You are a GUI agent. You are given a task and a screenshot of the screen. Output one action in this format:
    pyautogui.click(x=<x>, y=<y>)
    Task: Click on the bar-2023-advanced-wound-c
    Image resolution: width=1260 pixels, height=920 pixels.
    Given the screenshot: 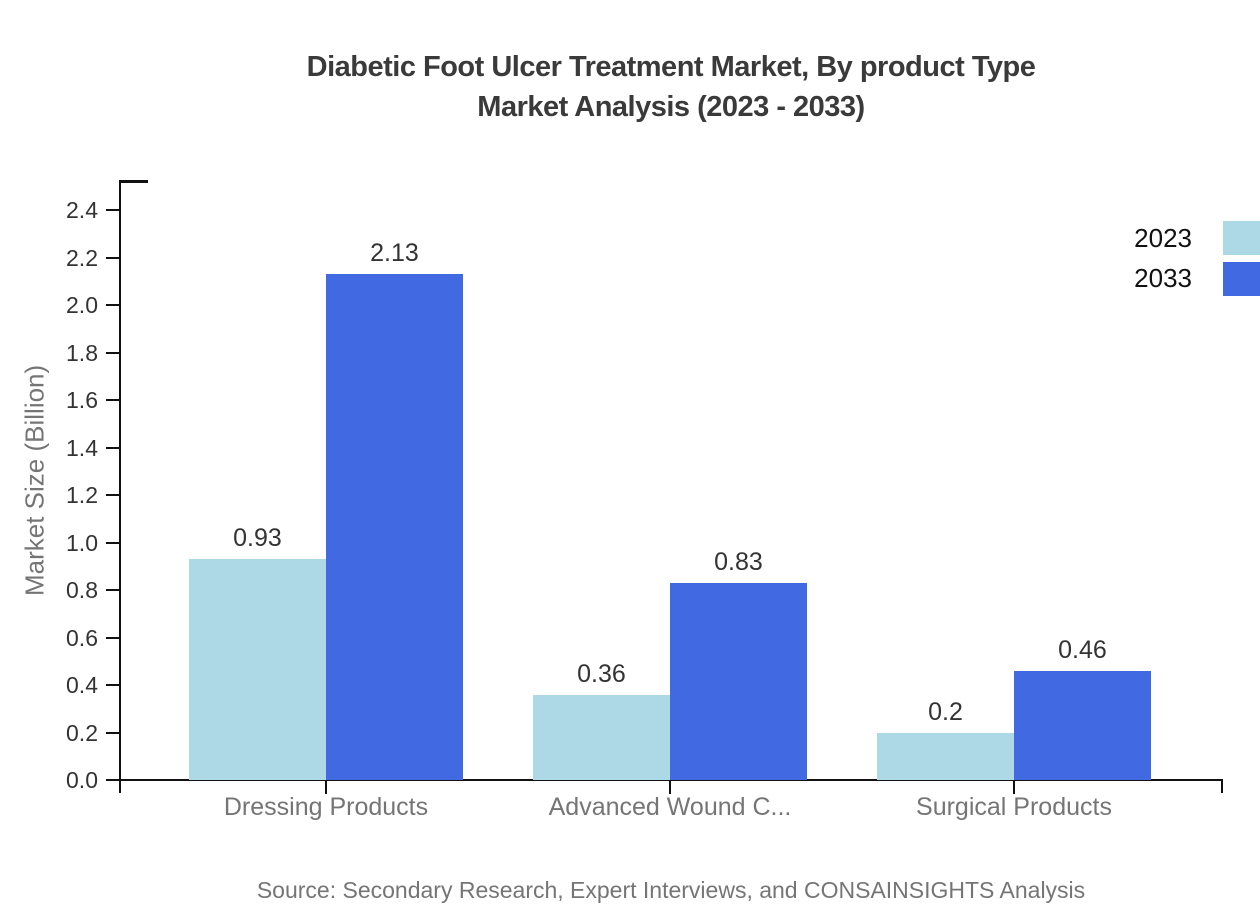 What is the action you would take?
    pyautogui.click(x=601, y=737)
    